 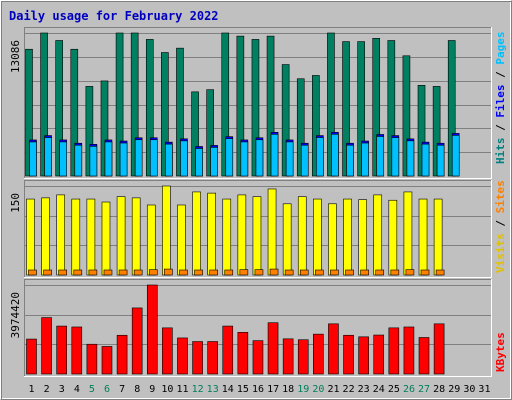 What do you see at coordinates (182, 389) in the screenshot?
I see `x-tick-label: 11` at bounding box center [182, 389].